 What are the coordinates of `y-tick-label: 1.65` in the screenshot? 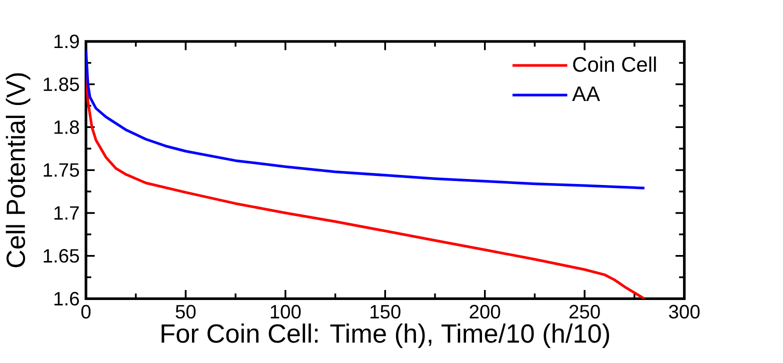 It's located at (61, 255).